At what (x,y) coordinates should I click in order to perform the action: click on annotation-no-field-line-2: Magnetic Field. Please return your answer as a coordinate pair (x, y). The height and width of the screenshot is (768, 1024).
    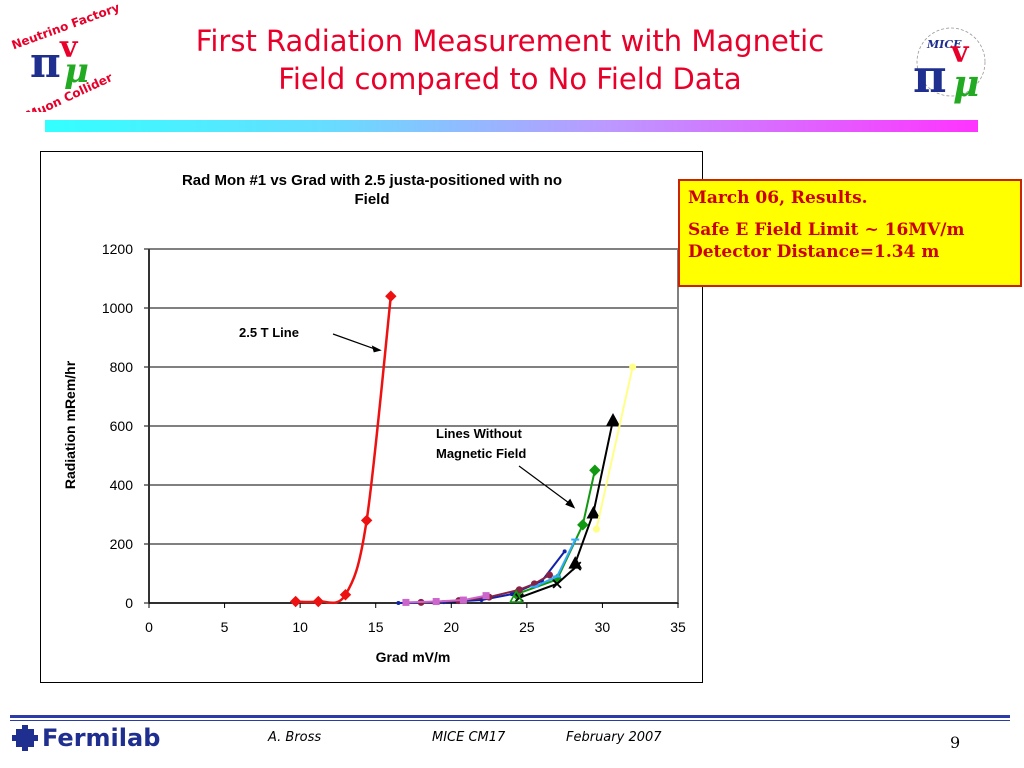
    Looking at the image, I should click on (481, 453).